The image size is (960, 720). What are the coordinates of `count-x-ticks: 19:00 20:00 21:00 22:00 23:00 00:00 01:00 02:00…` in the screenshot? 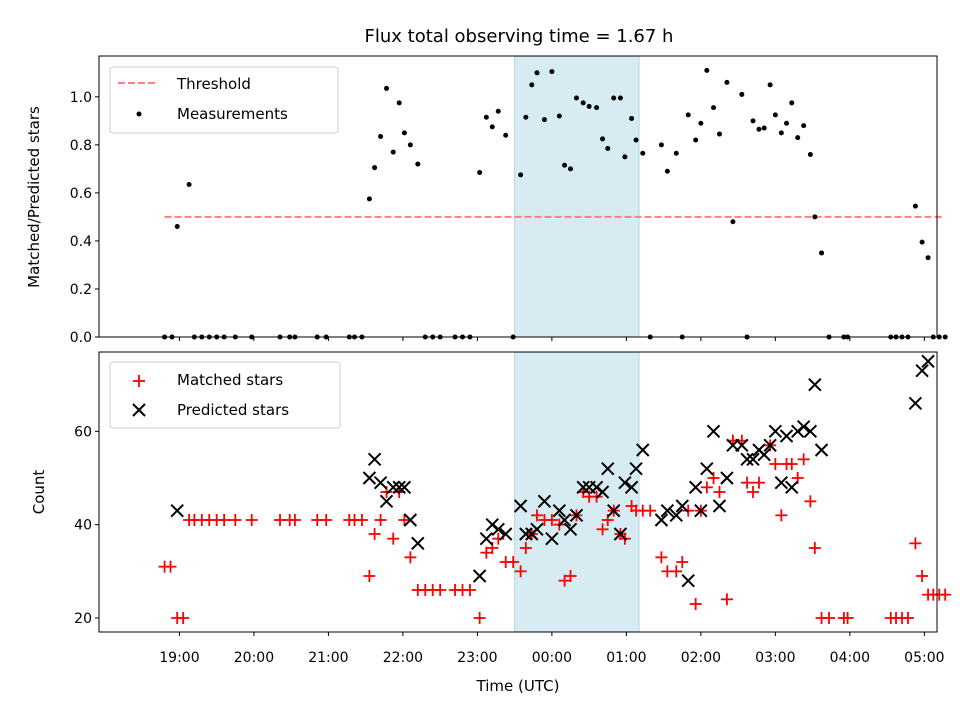 It's located at (552, 649).